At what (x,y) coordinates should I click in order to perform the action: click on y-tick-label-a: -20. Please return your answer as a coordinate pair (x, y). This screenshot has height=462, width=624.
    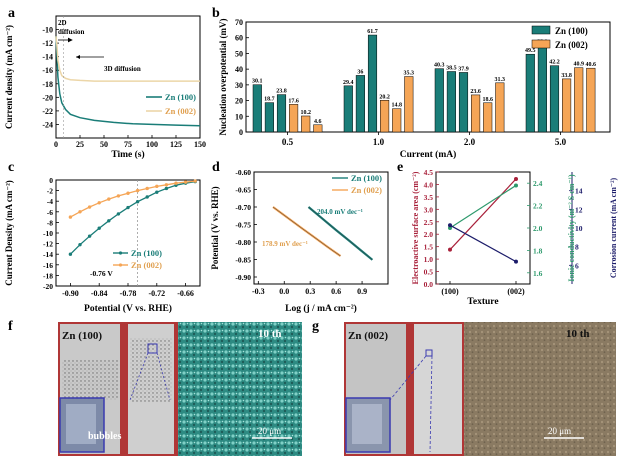
    Looking at the image, I should click on (47, 97).